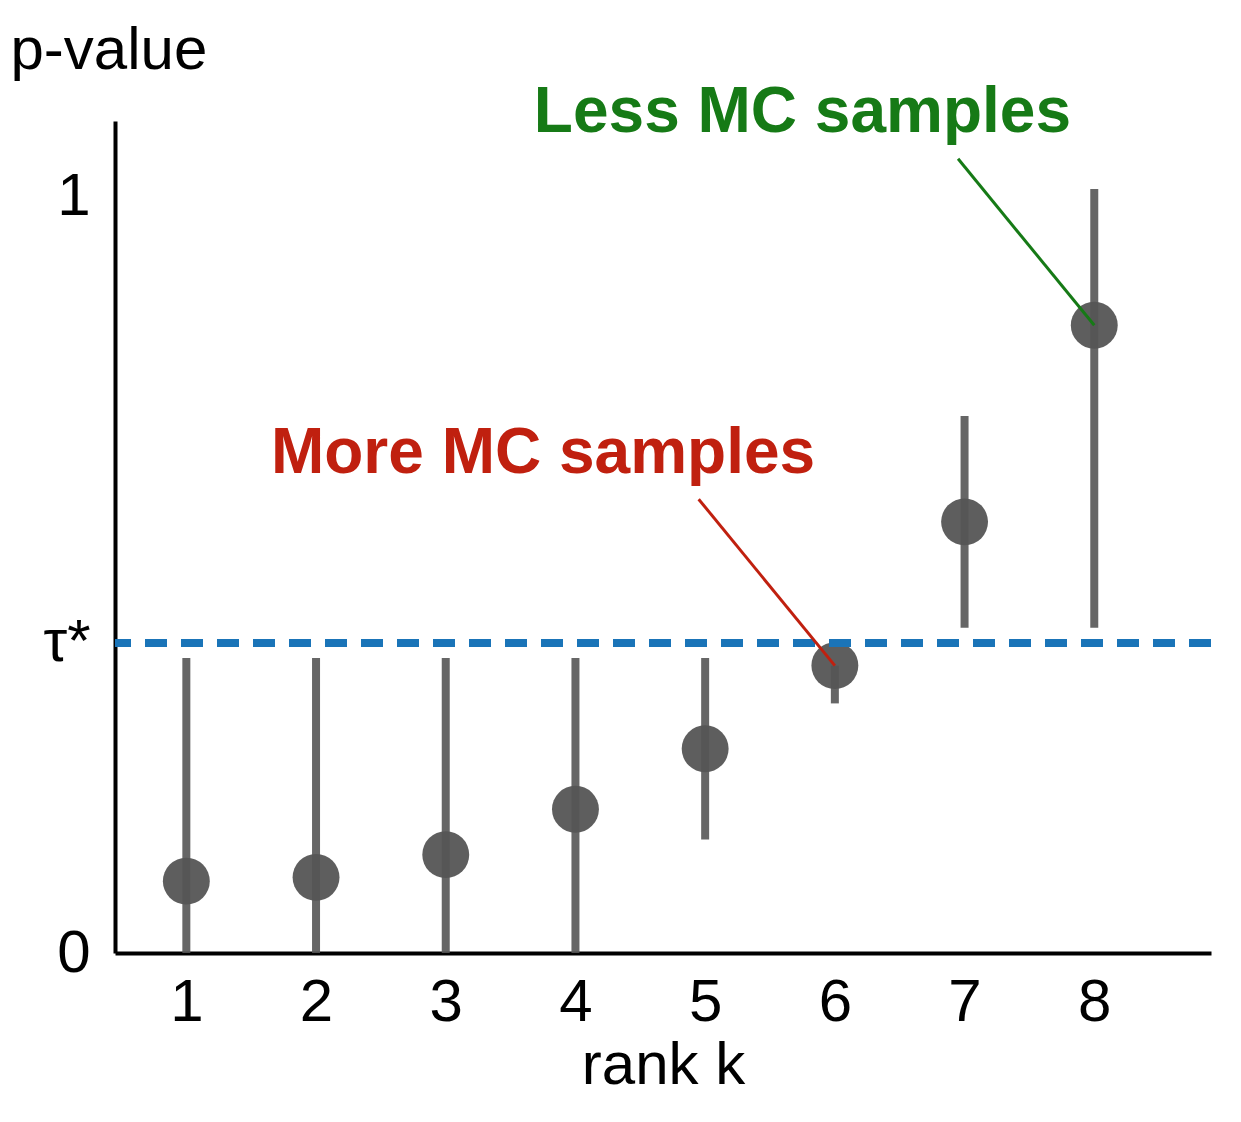 The width and height of the screenshot is (1241, 1122). Describe the element at coordinates (74, 951) in the screenshot. I see `y-tick-label: 0` at that location.